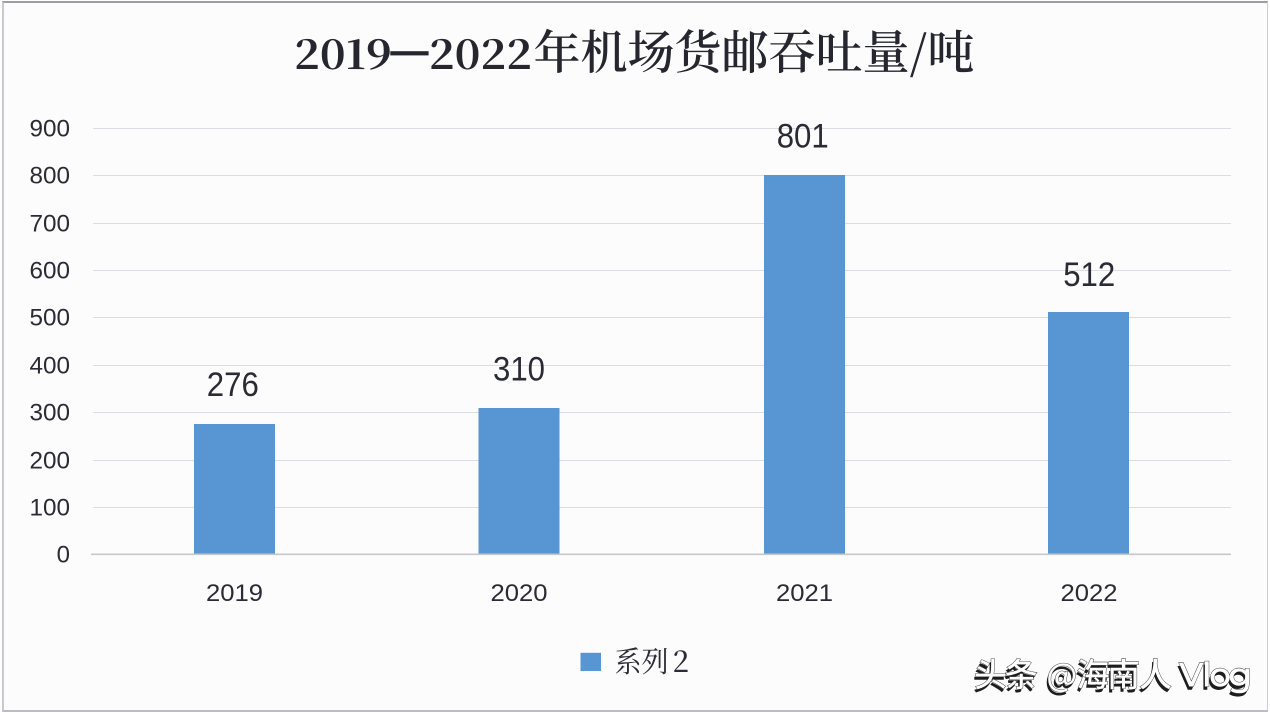 The height and width of the screenshot is (712, 1270). Describe the element at coordinates (50, 176) in the screenshot. I see `svg-text: 800` at that location.